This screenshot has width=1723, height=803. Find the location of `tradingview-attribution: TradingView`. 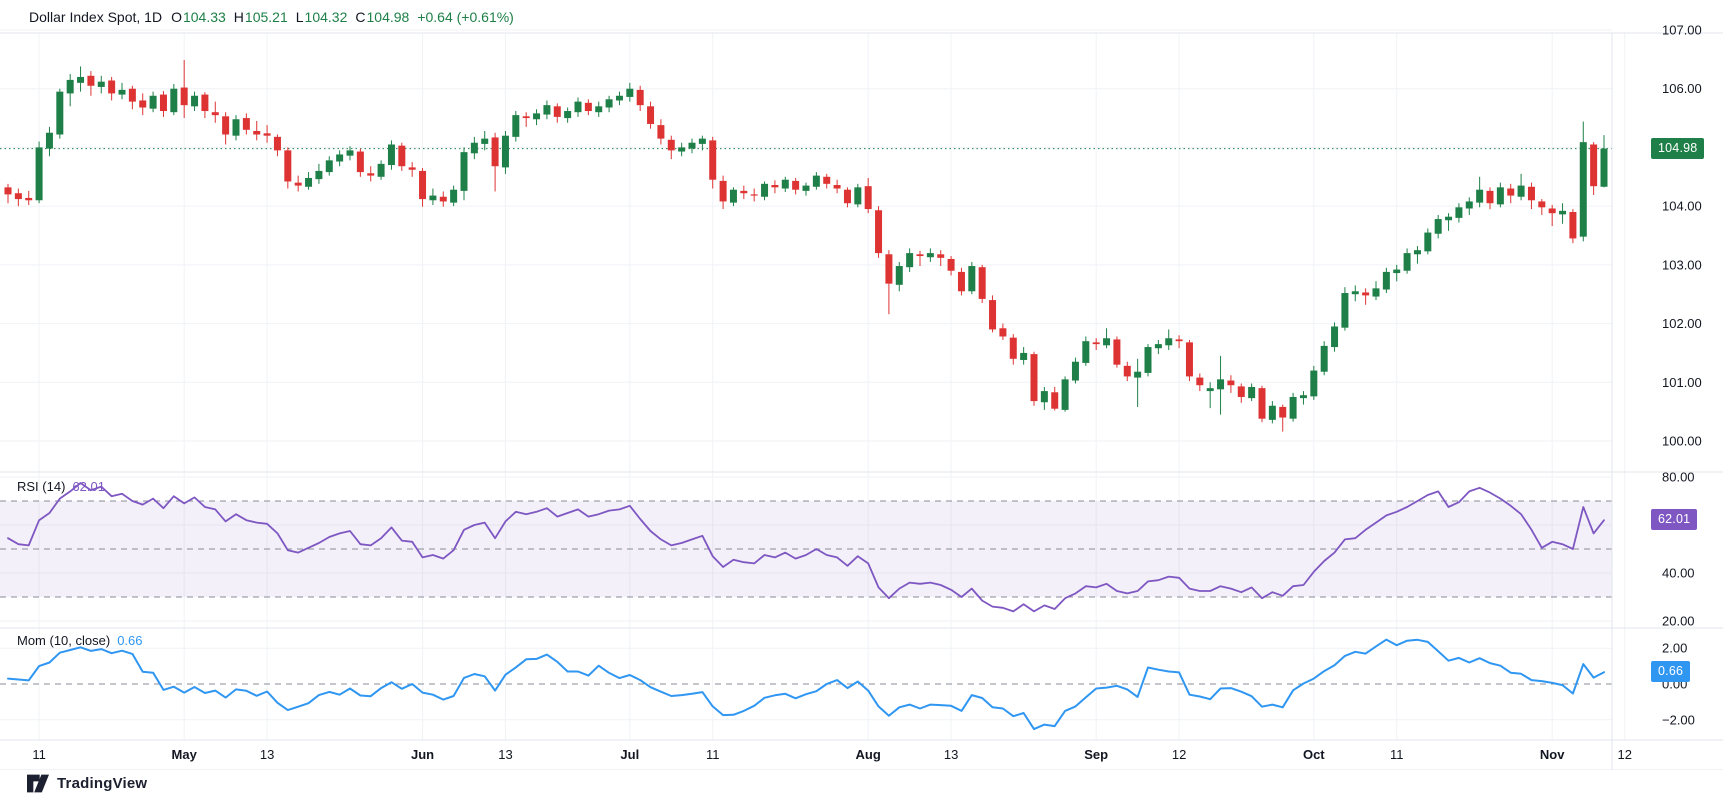

tradingview-attribution: TradingView is located at coordinates (87, 783).